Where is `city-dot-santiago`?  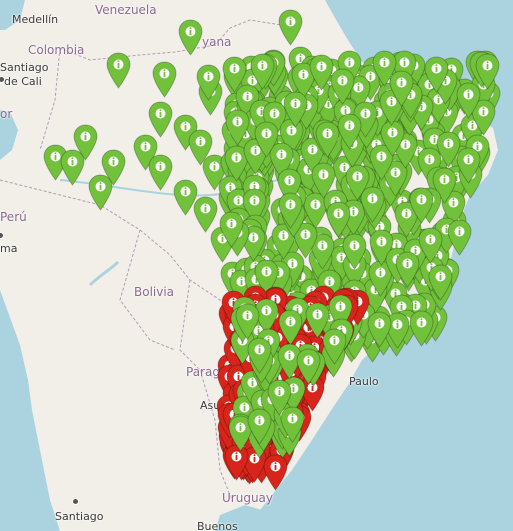
city-dot-santiago is located at coordinates (75, 501).